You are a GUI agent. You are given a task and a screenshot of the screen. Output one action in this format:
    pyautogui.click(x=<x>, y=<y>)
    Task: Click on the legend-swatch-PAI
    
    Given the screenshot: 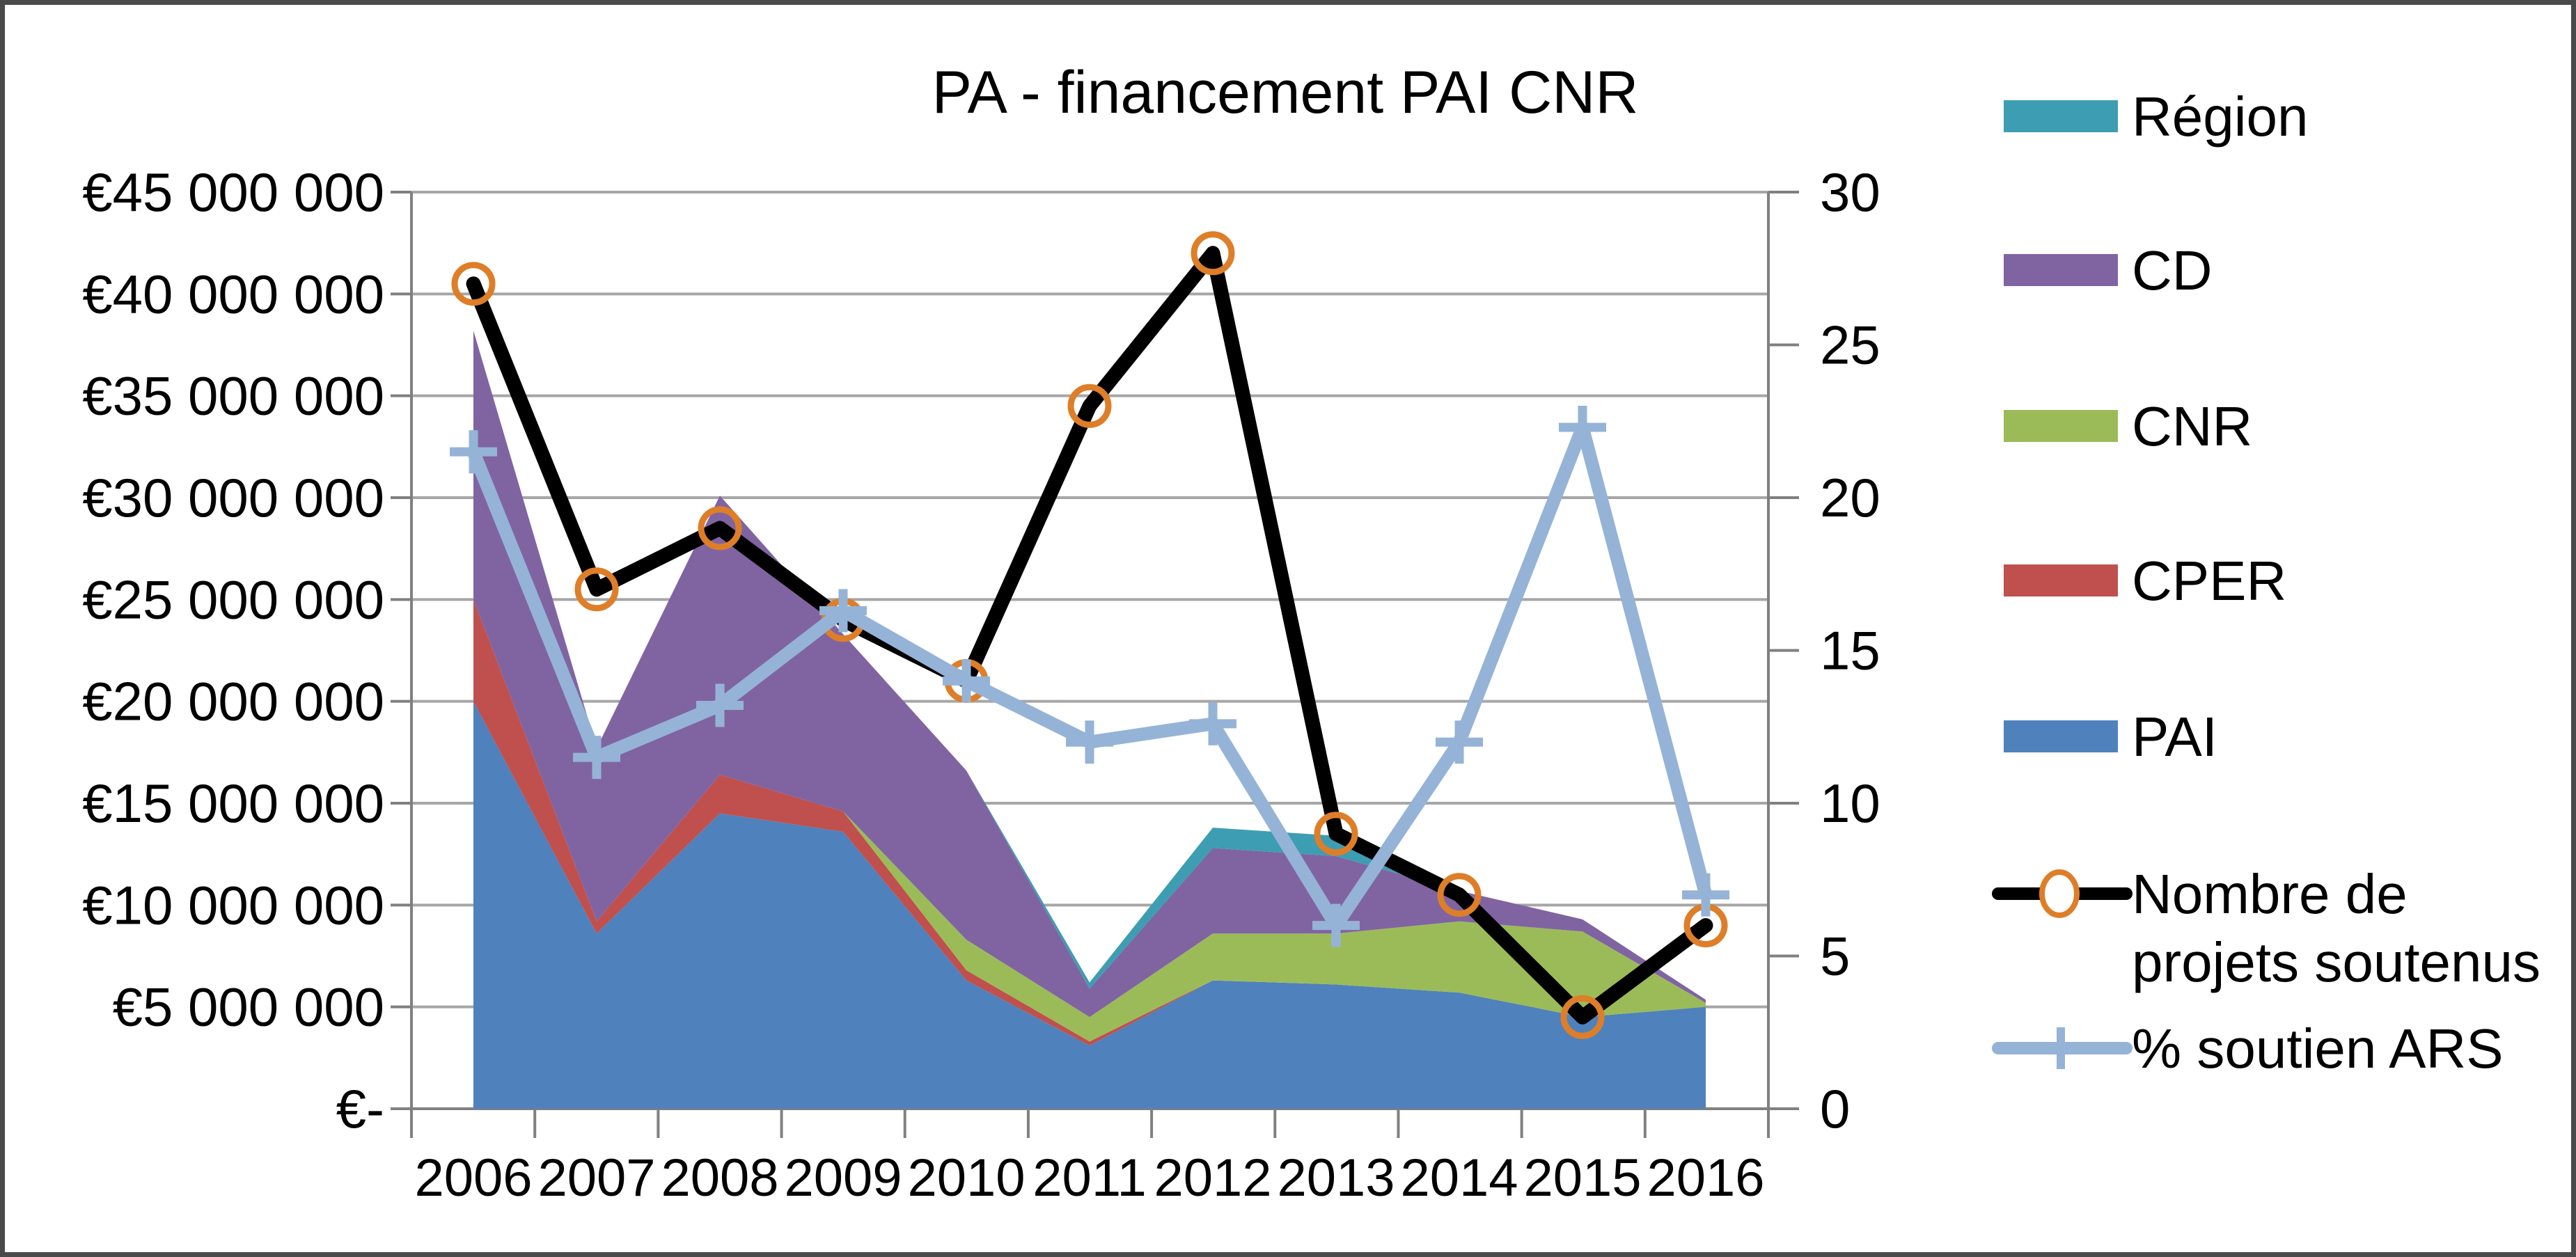 What is the action you would take?
    pyautogui.click(x=2061, y=736)
    